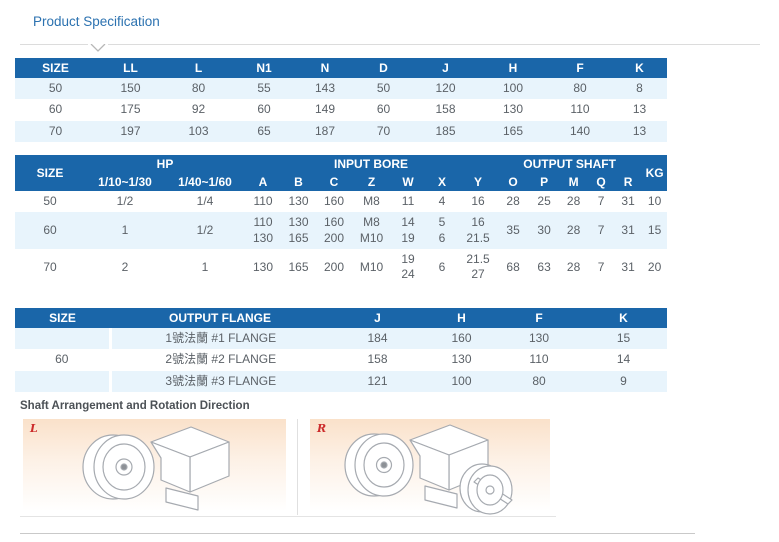  What do you see at coordinates (628, 182) in the screenshot?
I see `col-header-r: R` at bounding box center [628, 182].